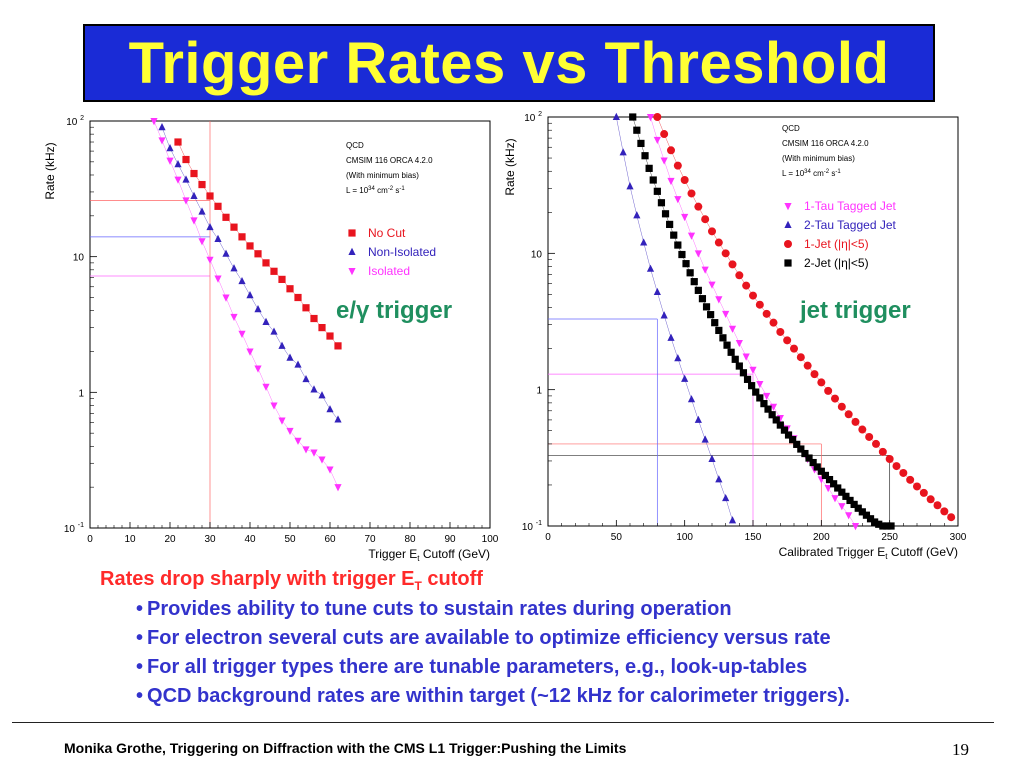 This screenshot has width=1024, height=768. What do you see at coordinates (821, 537) in the screenshot?
I see `x-tick-label: 200` at bounding box center [821, 537].